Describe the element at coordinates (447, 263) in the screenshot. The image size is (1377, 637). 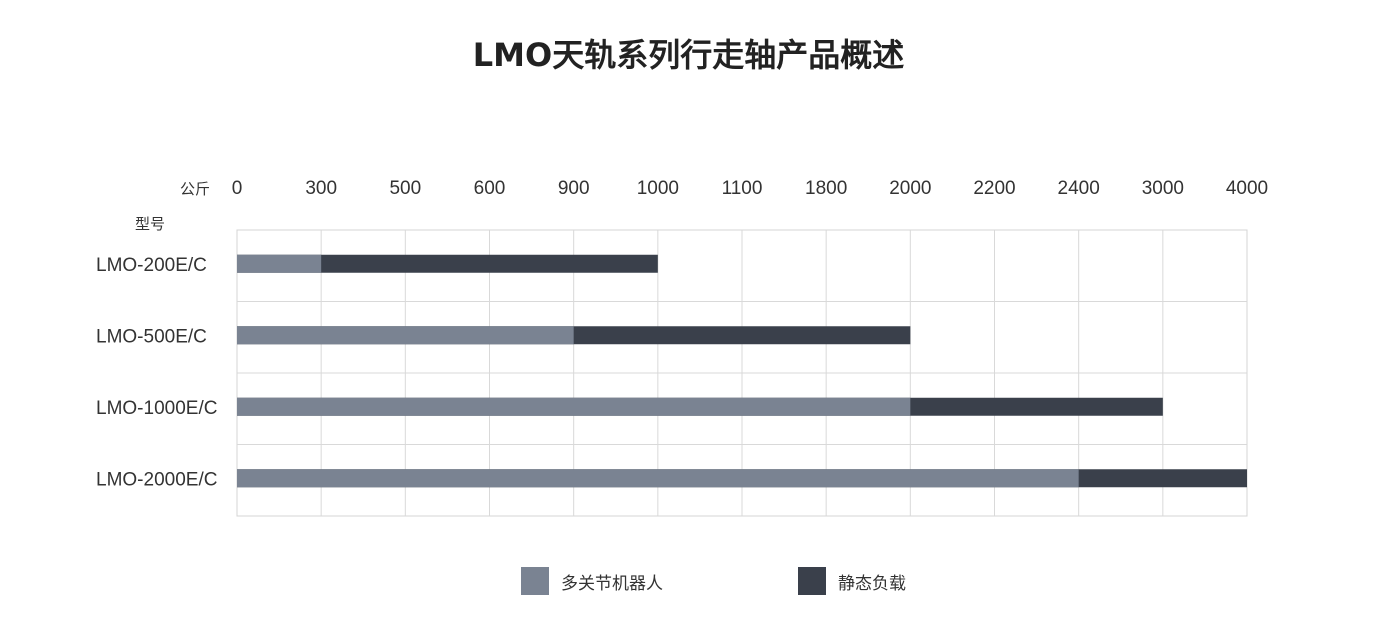
I see `bar-static-load` at that location.